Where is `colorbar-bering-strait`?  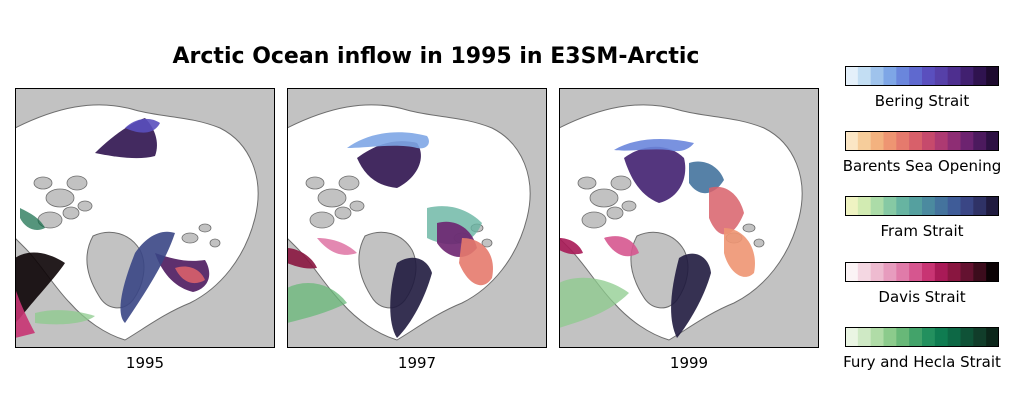 colorbar-bering-strait is located at coordinates (922, 76).